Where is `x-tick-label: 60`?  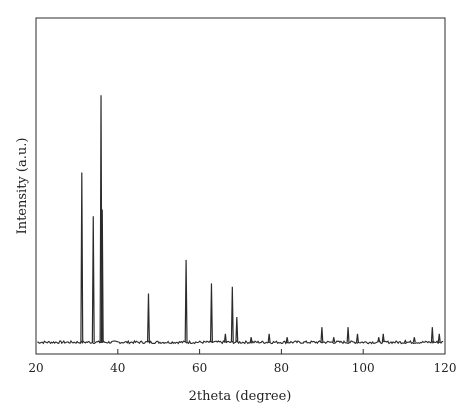
x-tick-label: 60 is located at coordinates (199, 368).